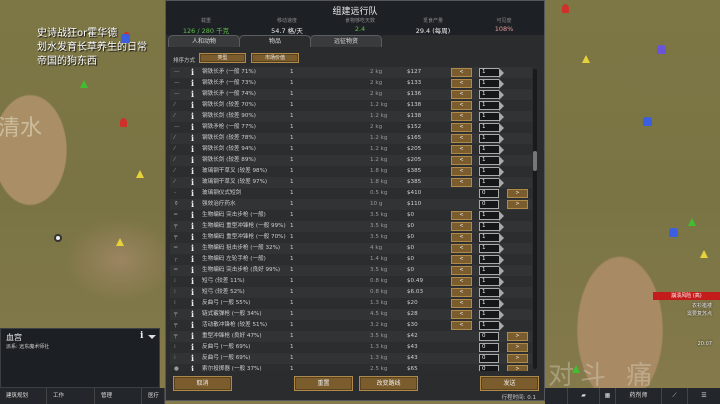 This screenshot has width=720, height=404. What do you see at coordinates (699, 314) in the screenshot?
I see `alert-line: 需要复苏点` at bounding box center [699, 314].